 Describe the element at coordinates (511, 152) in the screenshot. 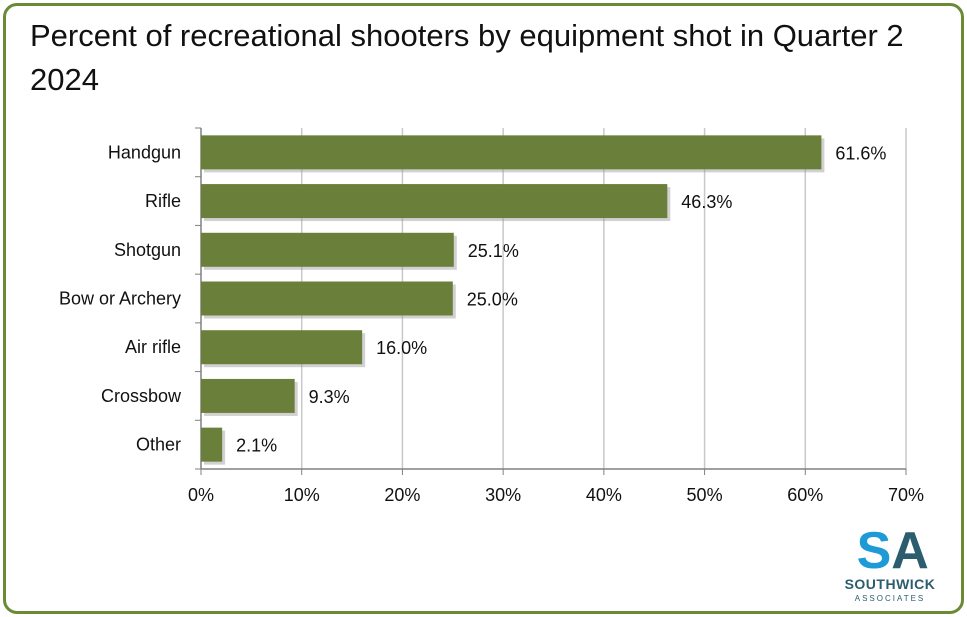

I see `bar-handgun` at that location.